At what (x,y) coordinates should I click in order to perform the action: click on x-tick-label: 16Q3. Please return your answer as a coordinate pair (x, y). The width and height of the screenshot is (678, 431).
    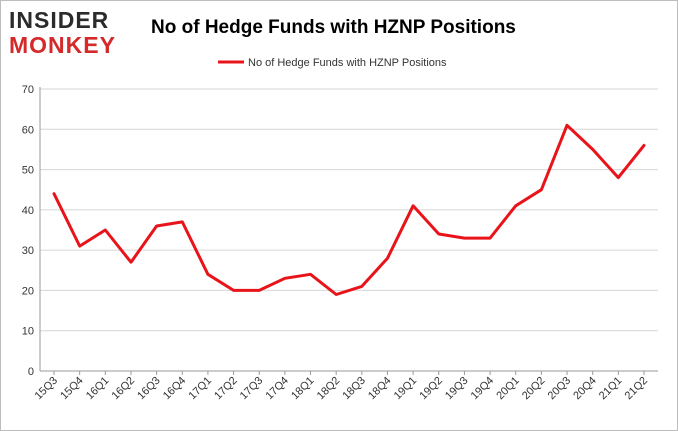
    Looking at the image, I should click on (149, 389).